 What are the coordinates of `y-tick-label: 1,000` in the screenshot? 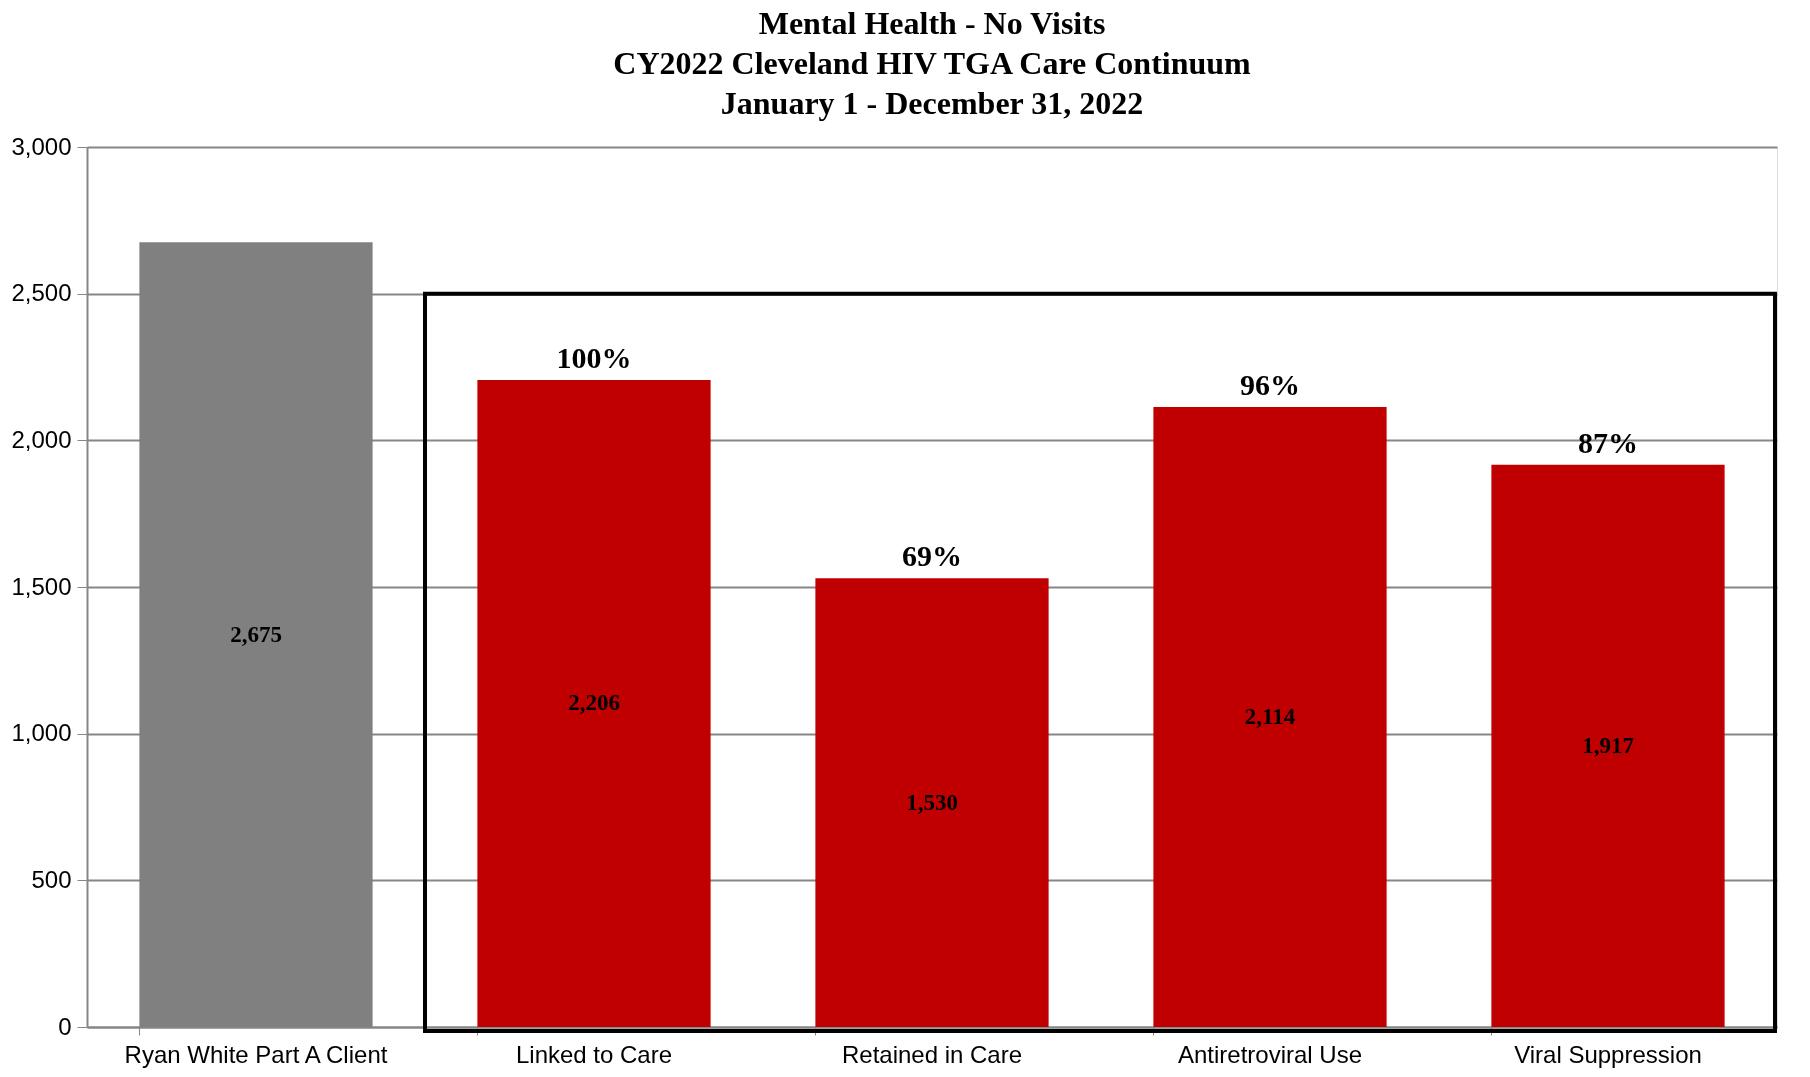 It's located at (41, 733).